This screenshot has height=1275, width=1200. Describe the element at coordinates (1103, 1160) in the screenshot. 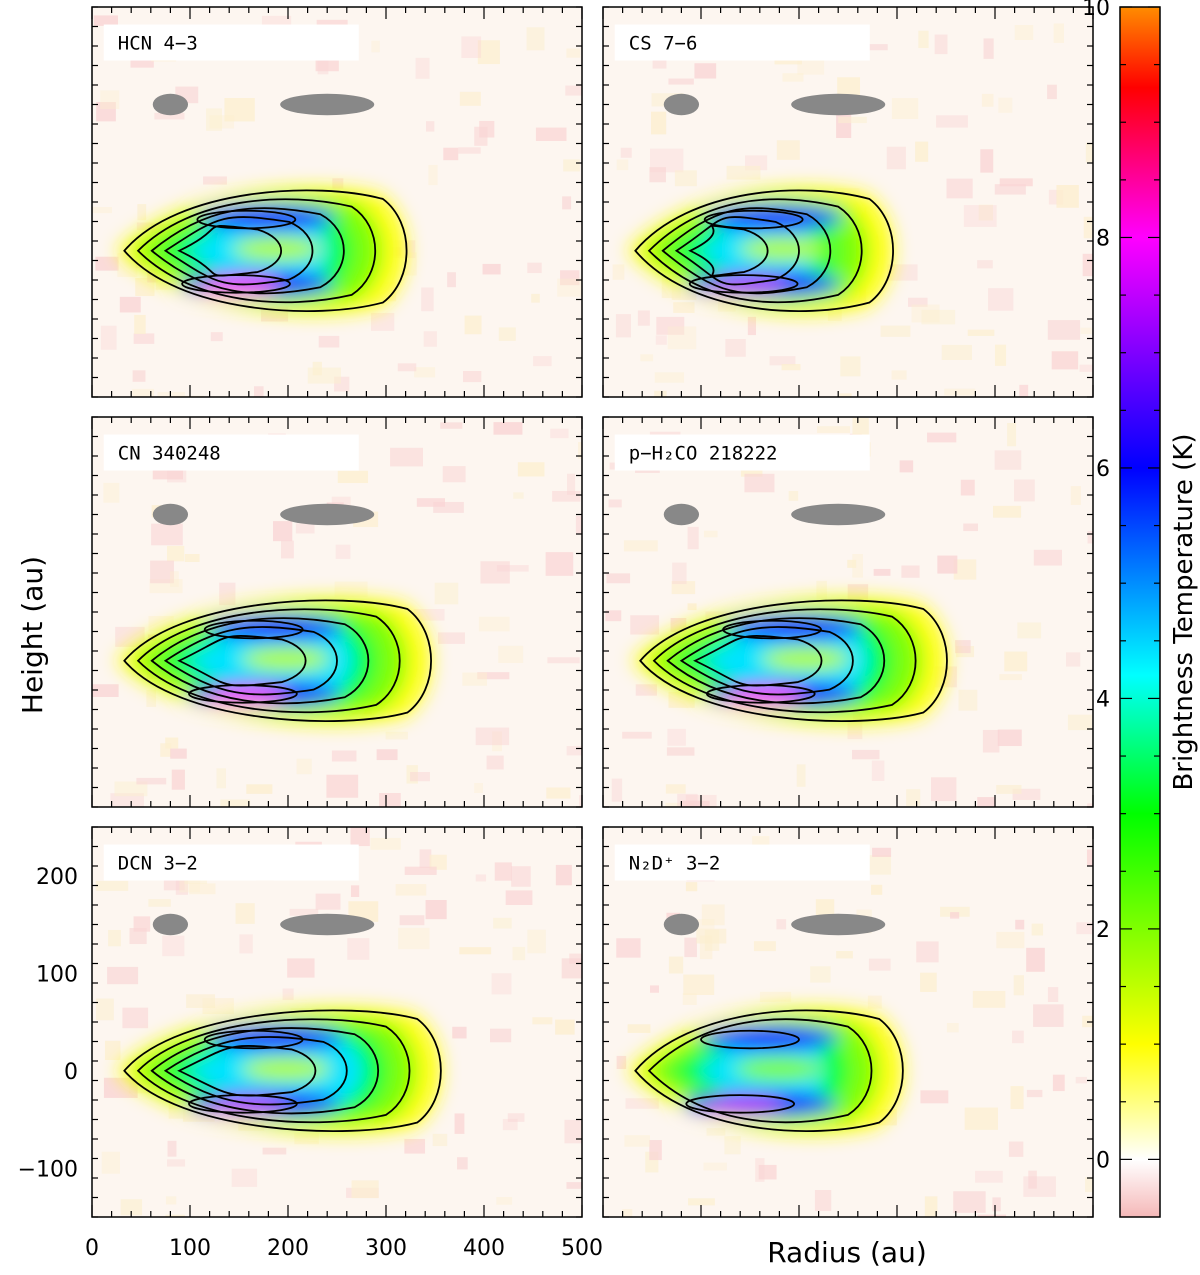

I see `colorbar-tick-label: 0` at that location.